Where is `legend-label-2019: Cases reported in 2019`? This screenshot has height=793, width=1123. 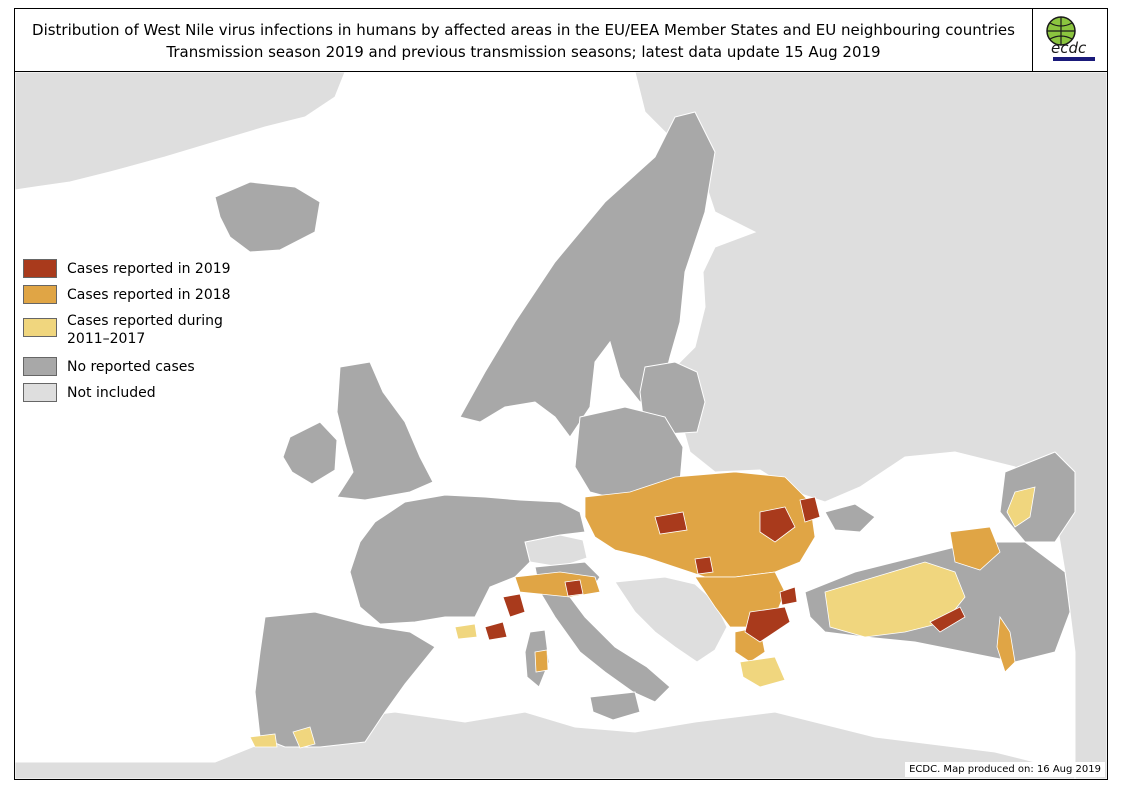
legend-label-2019: Cases reported in 2019 is located at coordinates (149, 269).